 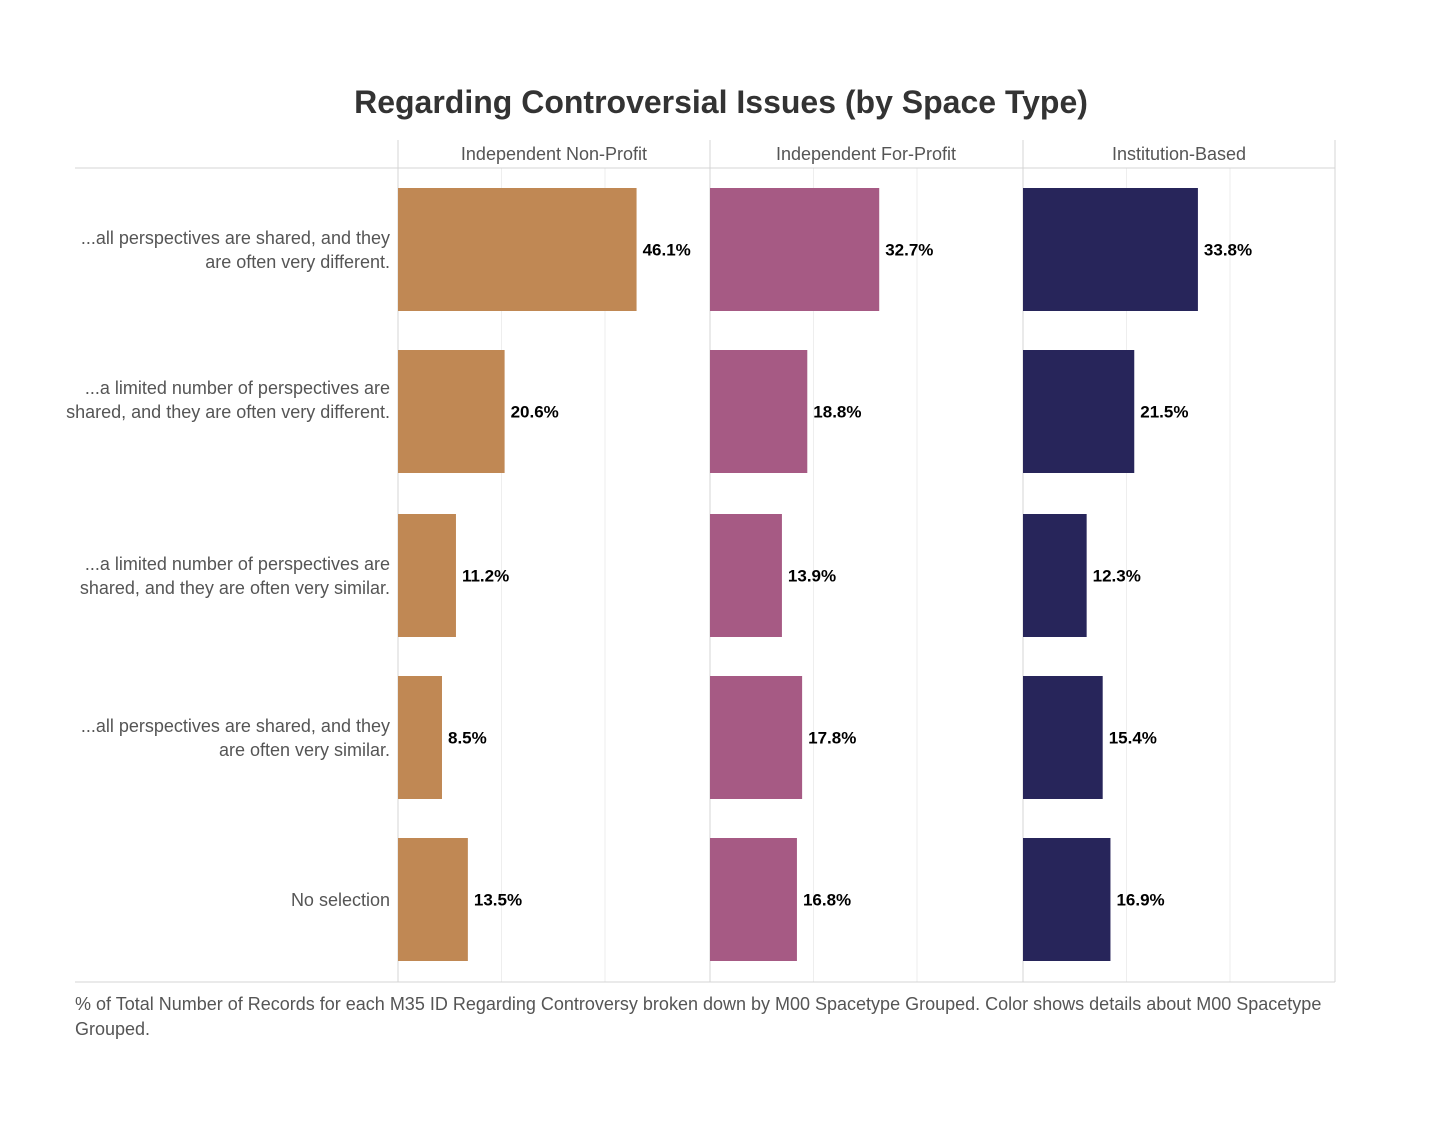 I want to click on data-label: 46.1%, so click(x=667, y=250).